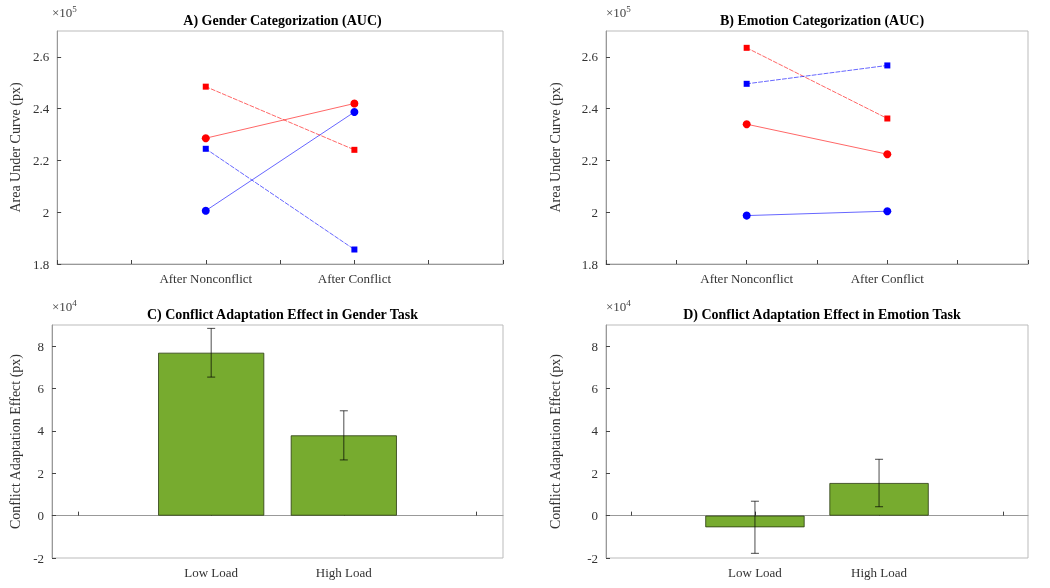 This screenshot has width=1050, height=588. I want to click on chart-title: B) Emotion Categorization (AUC), so click(822, 20).